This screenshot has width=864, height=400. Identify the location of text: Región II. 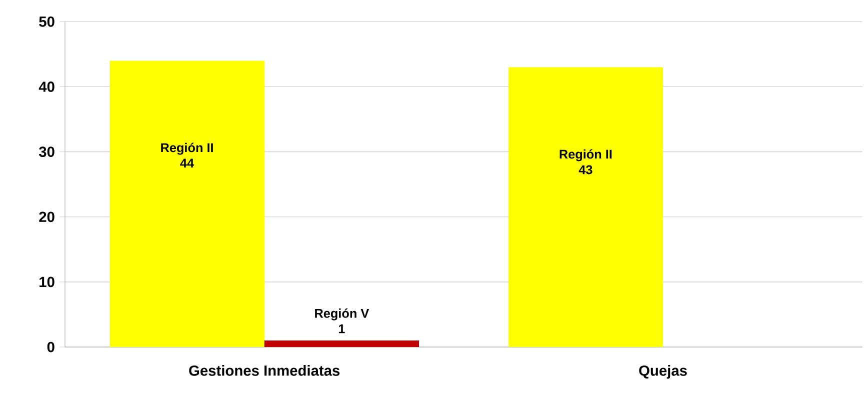
(187, 148).